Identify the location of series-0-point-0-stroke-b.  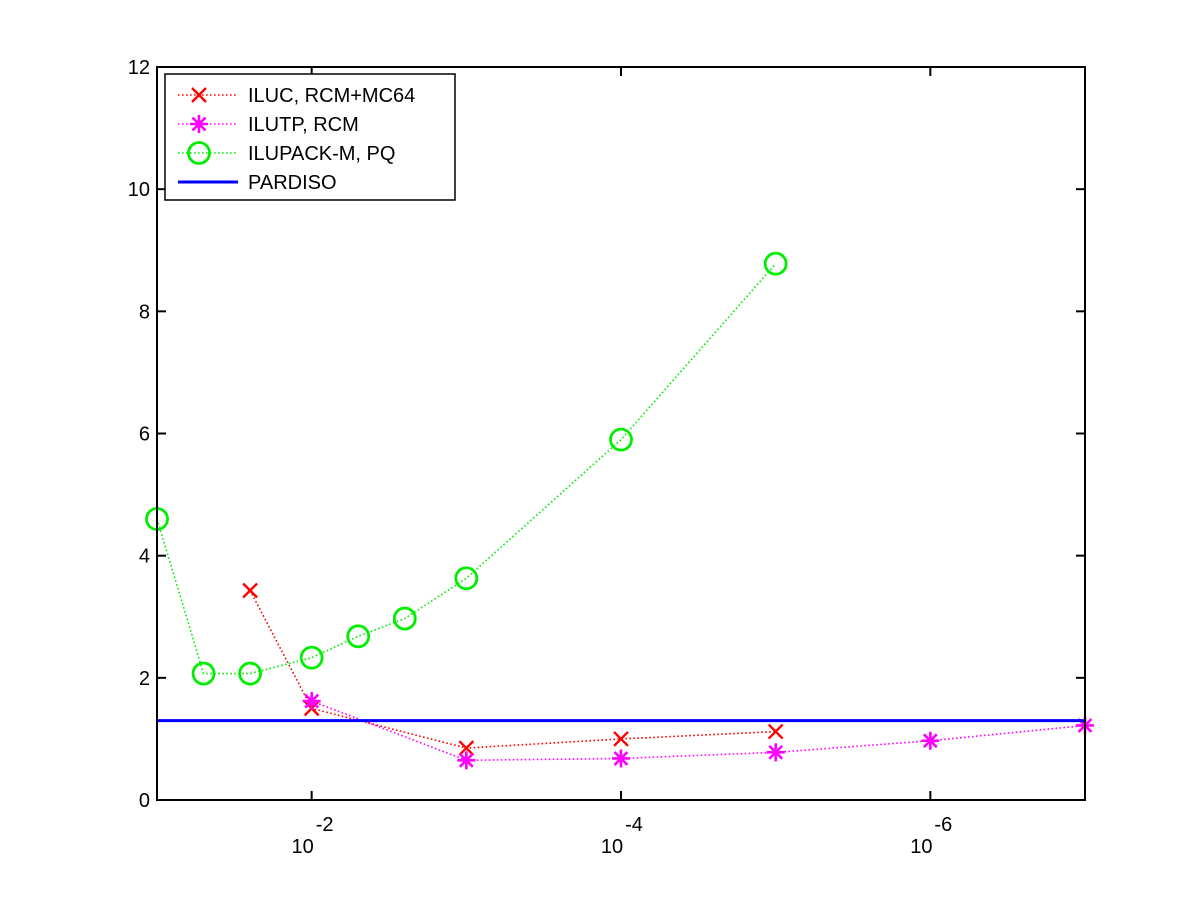
(250, 590).